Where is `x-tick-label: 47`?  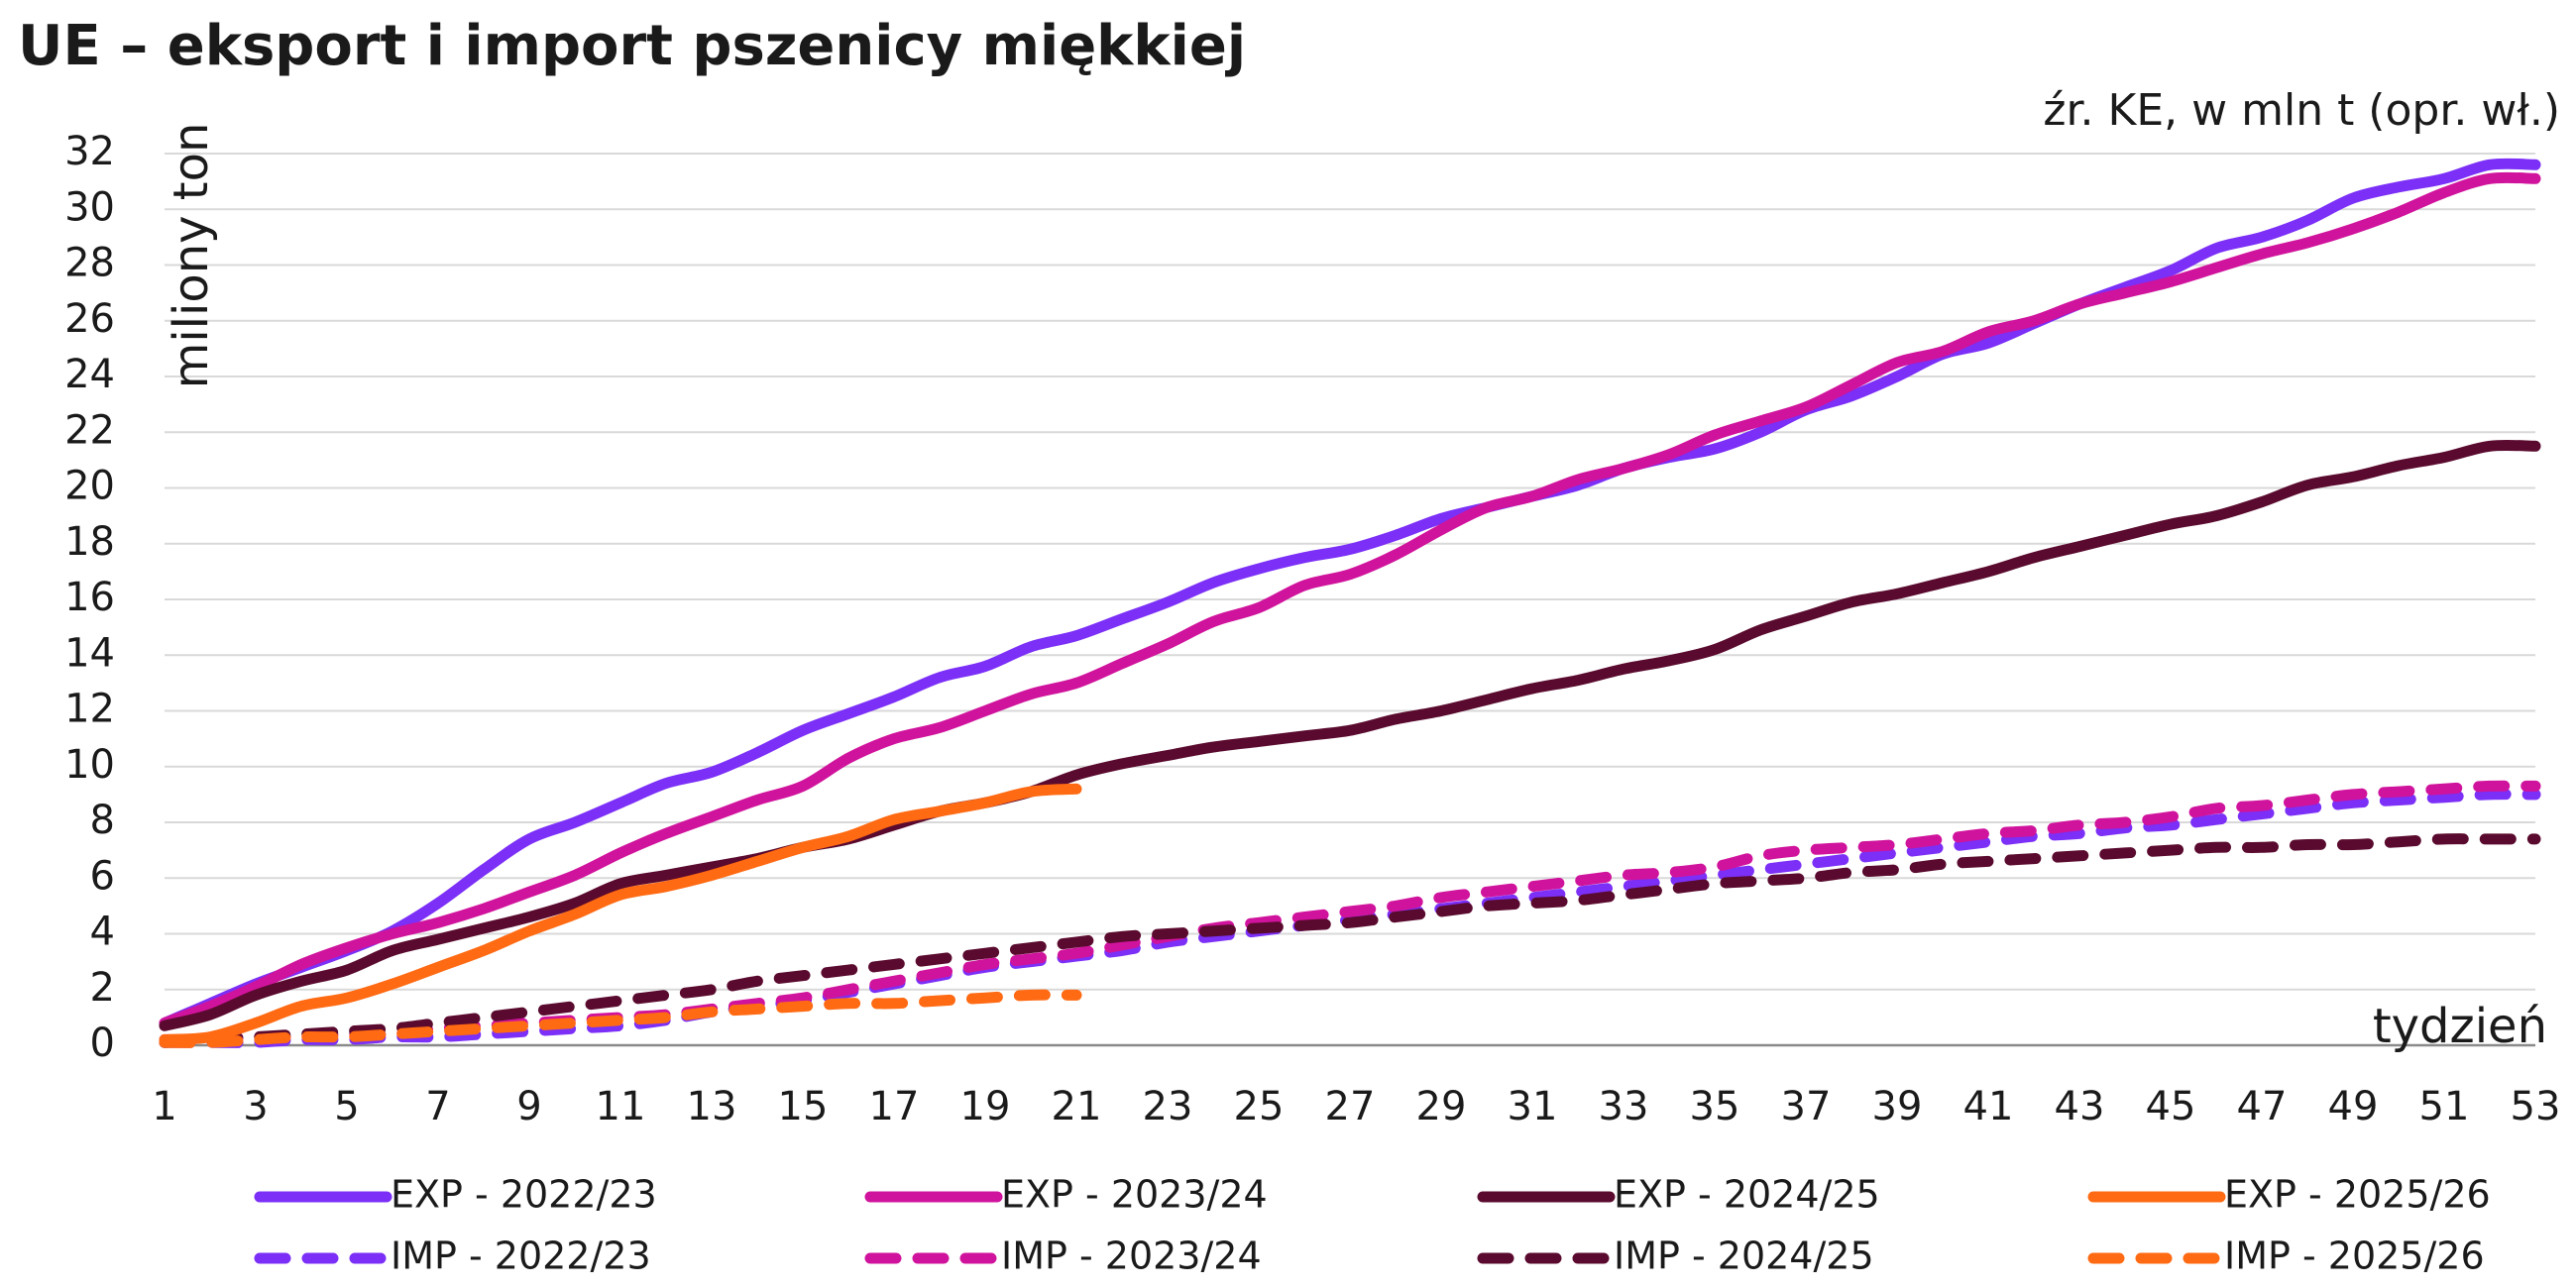 x-tick-label: 47 is located at coordinates (2262, 1107).